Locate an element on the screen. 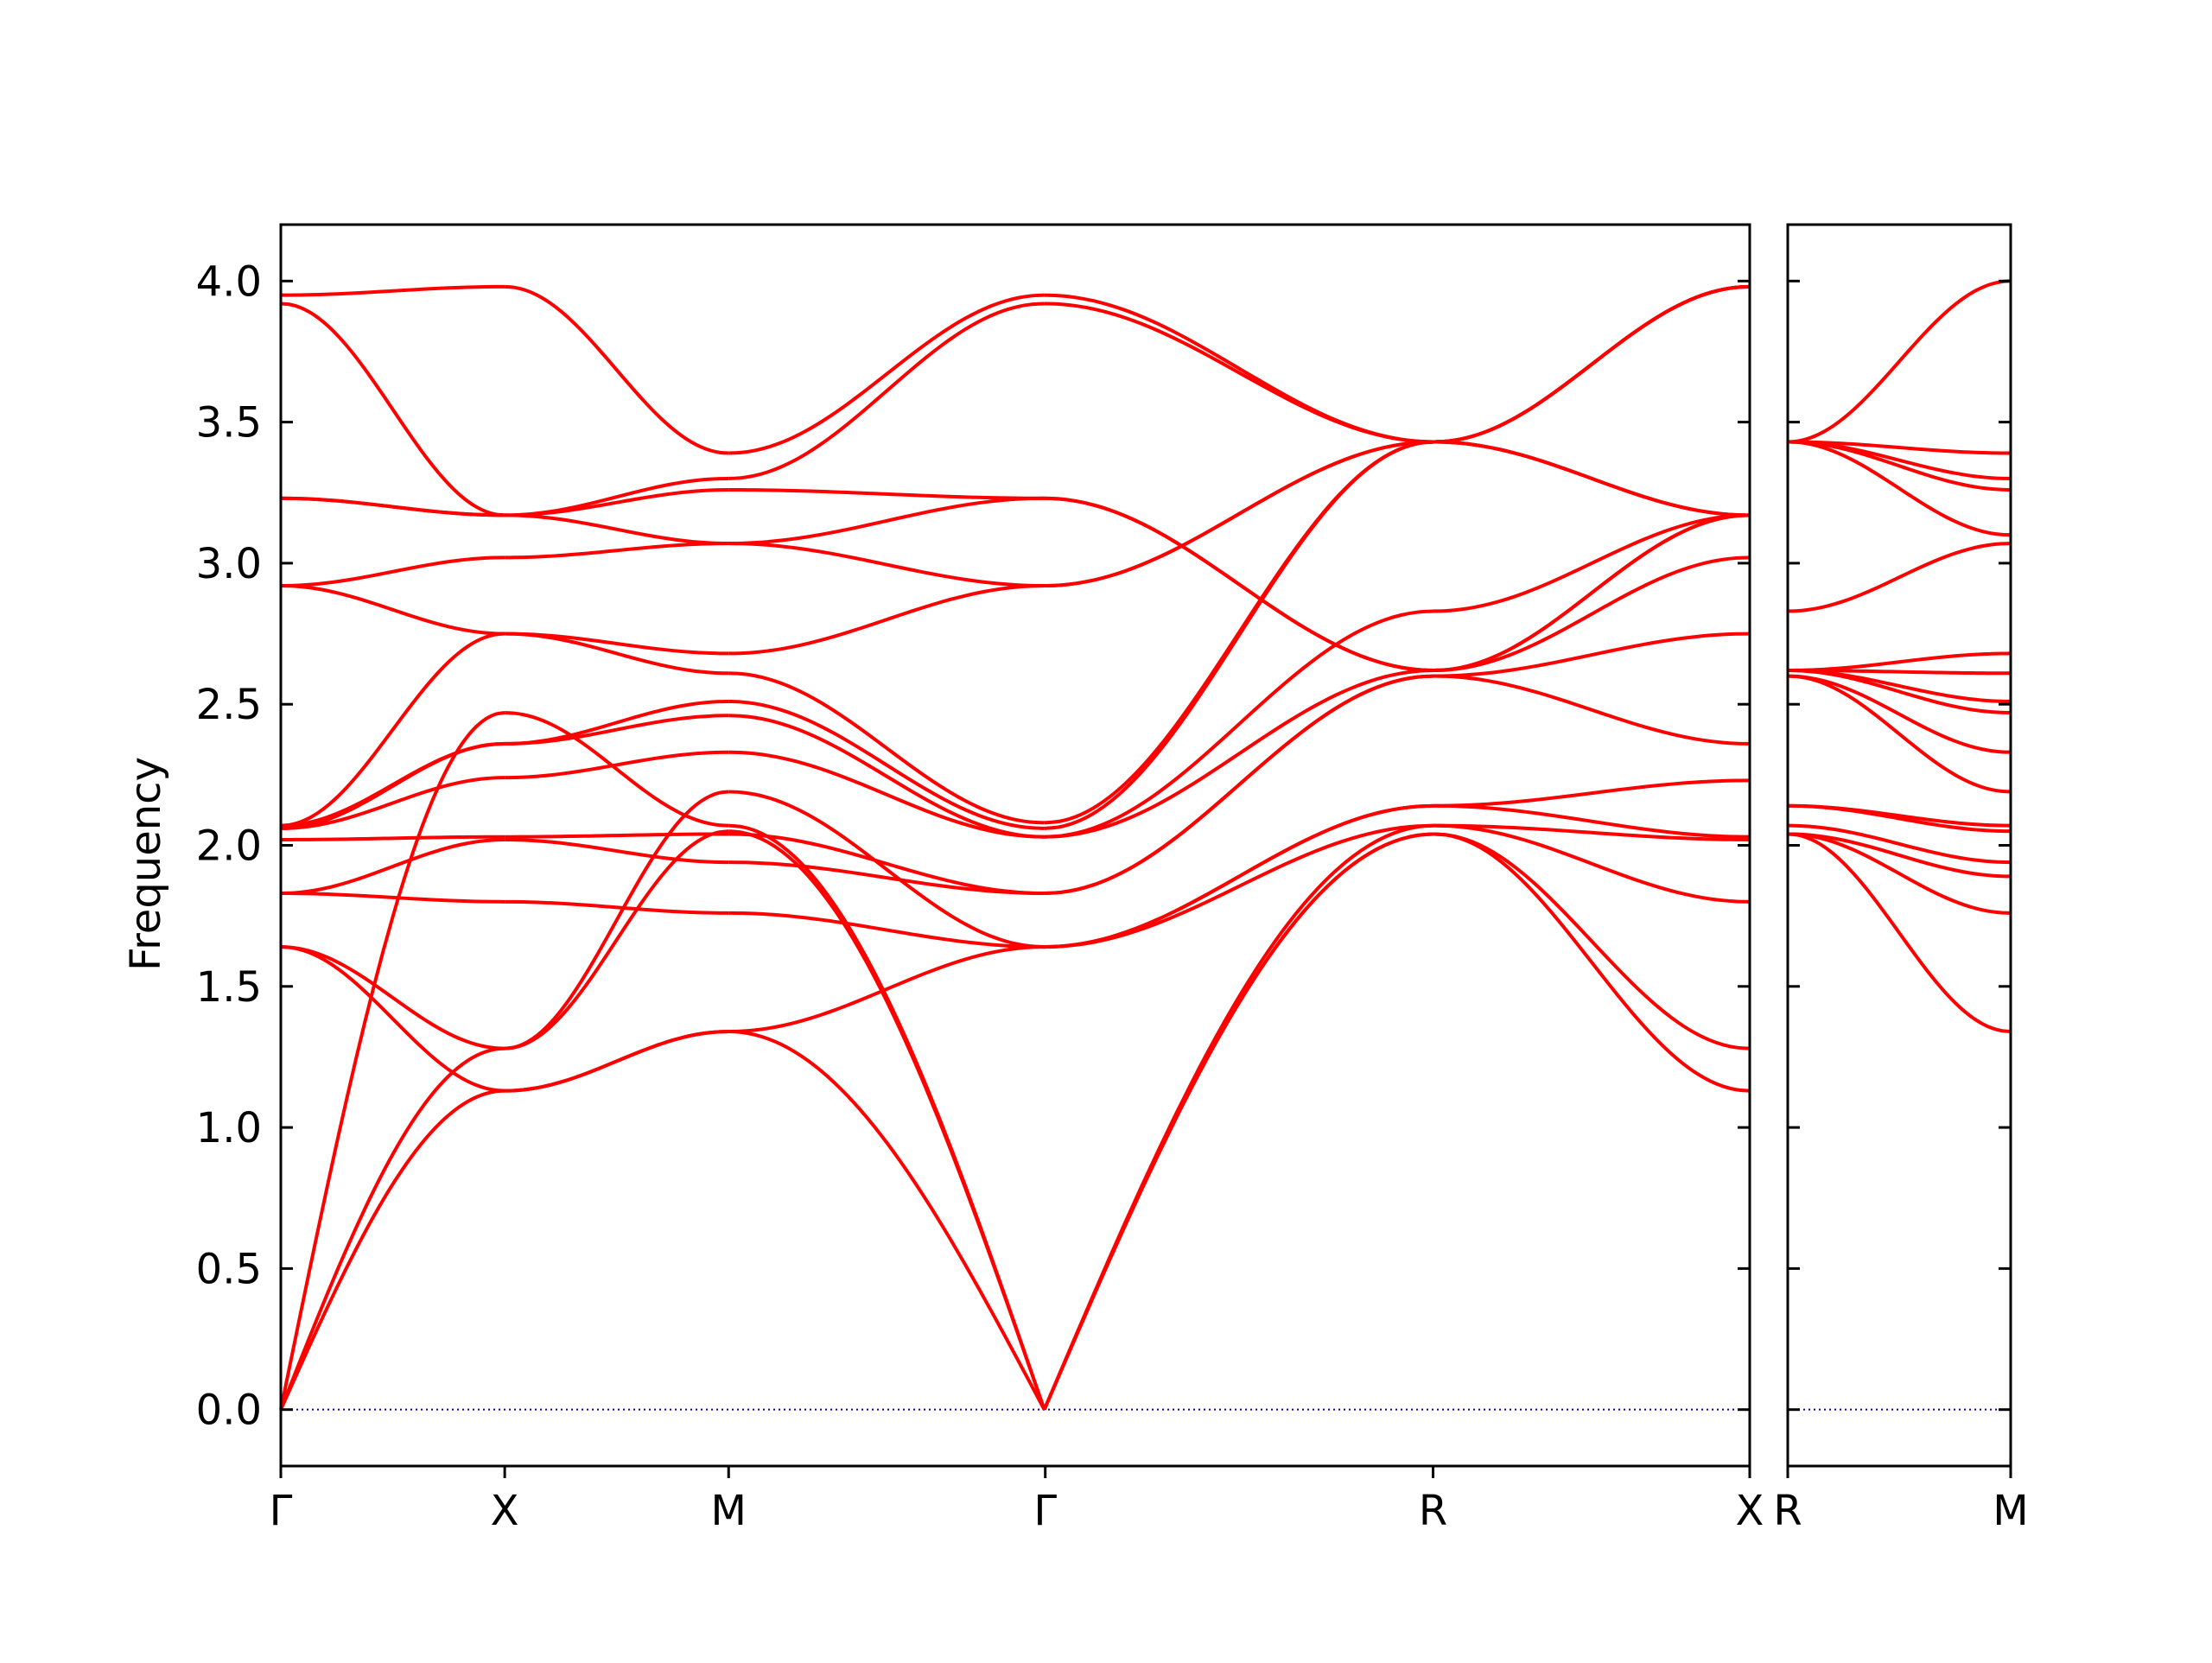  y-tick-label: 2.5 is located at coordinates (229, 705).